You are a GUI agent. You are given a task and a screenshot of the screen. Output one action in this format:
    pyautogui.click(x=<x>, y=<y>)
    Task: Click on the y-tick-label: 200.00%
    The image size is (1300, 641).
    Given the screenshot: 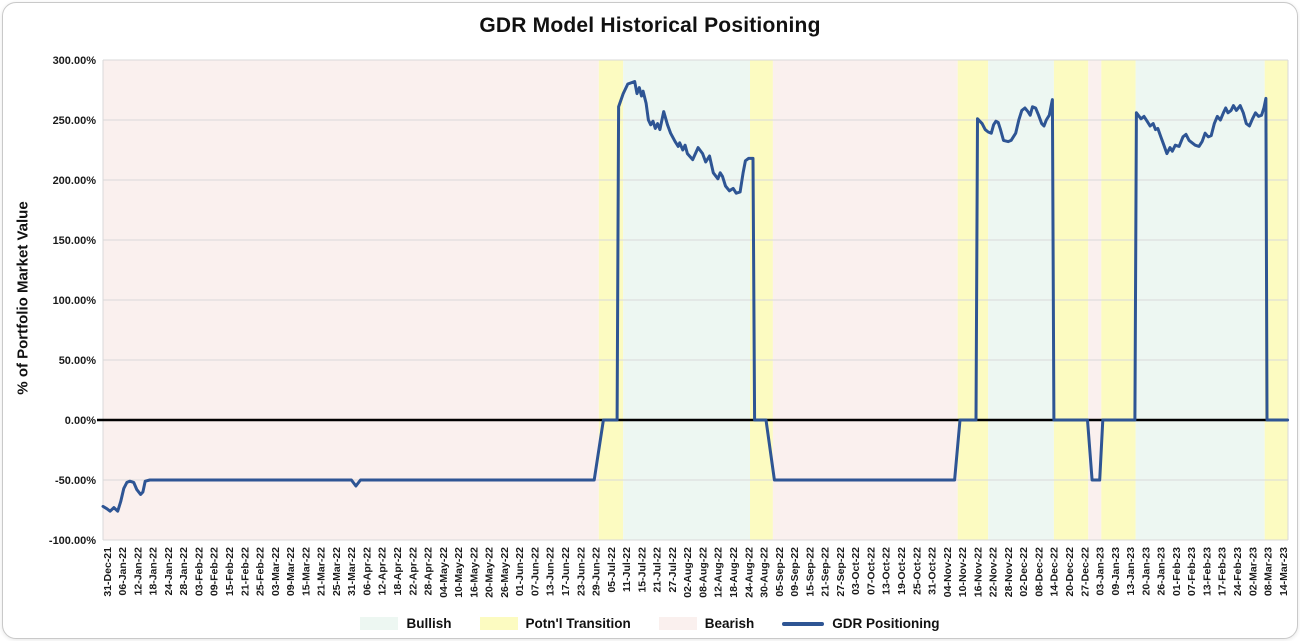 What is the action you would take?
    pyautogui.click(x=75, y=181)
    